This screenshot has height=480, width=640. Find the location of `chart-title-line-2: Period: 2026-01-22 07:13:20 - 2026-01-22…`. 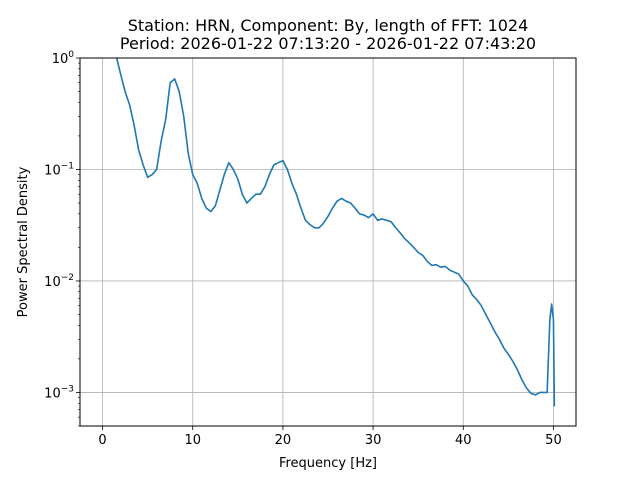

chart-title-line-2: Period: 2026-01-22 07:13:20 - 2026-01-22… is located at coordinates (328, 43).